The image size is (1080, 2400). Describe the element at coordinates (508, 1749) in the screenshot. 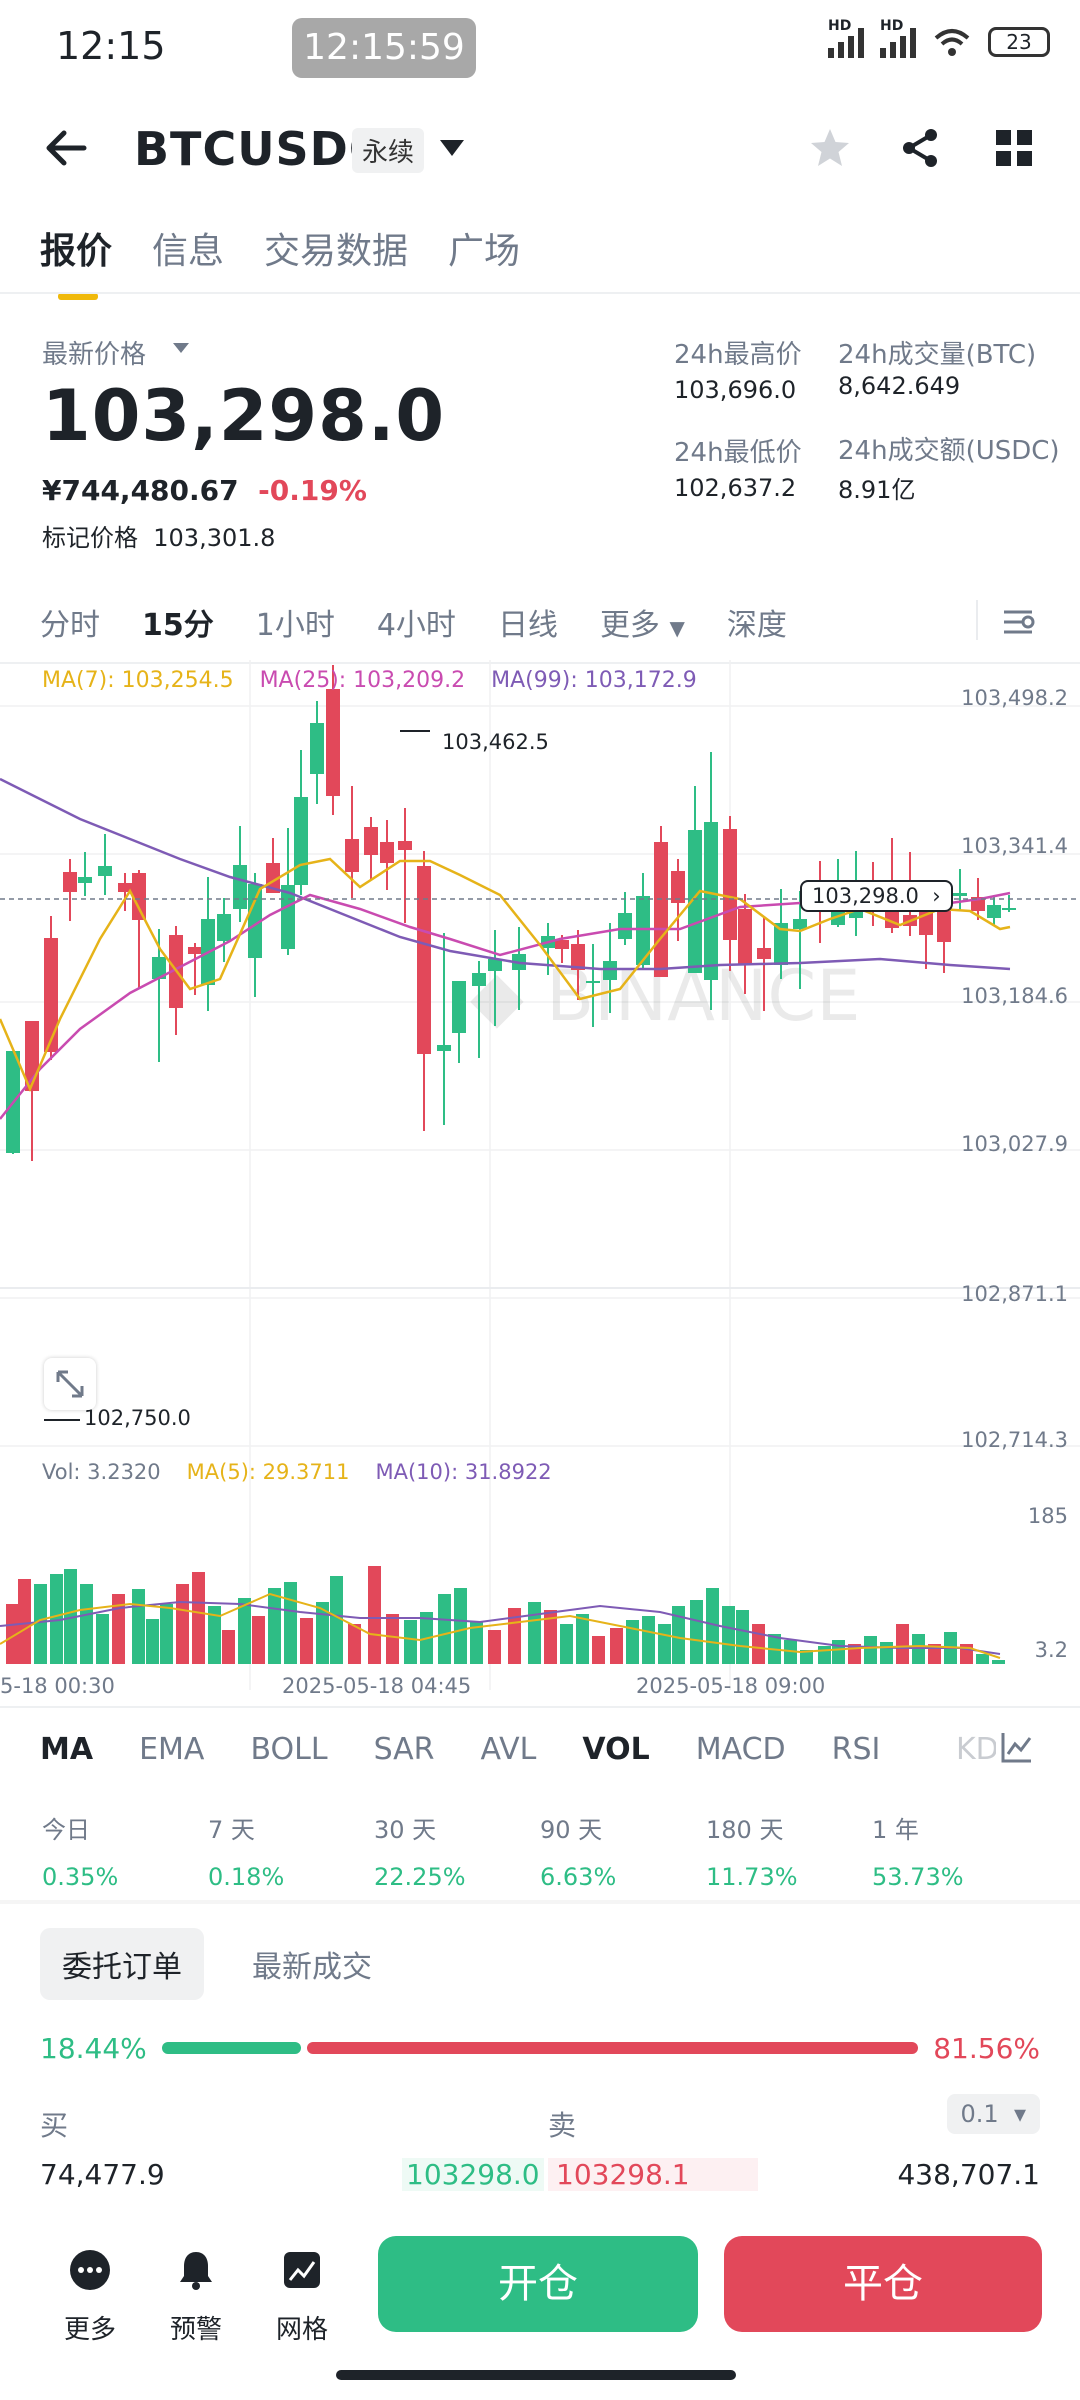

I see `indicator-avl: AVL` at that location.